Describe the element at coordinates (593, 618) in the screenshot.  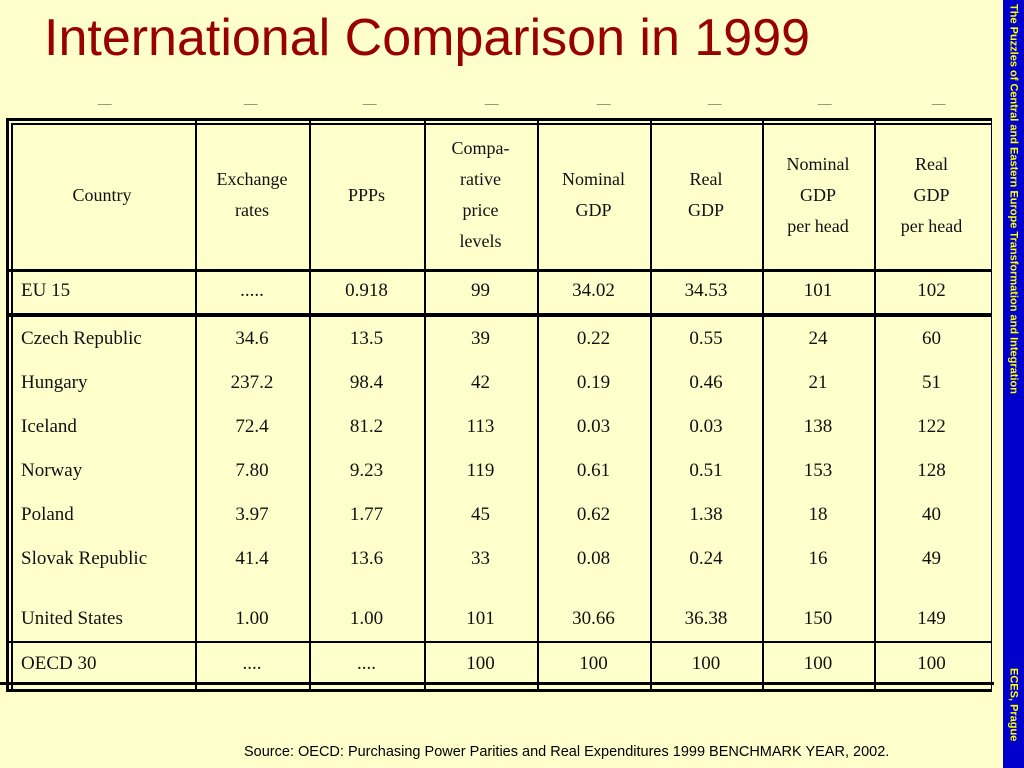
I see `table-cell: 30.66` at that location.